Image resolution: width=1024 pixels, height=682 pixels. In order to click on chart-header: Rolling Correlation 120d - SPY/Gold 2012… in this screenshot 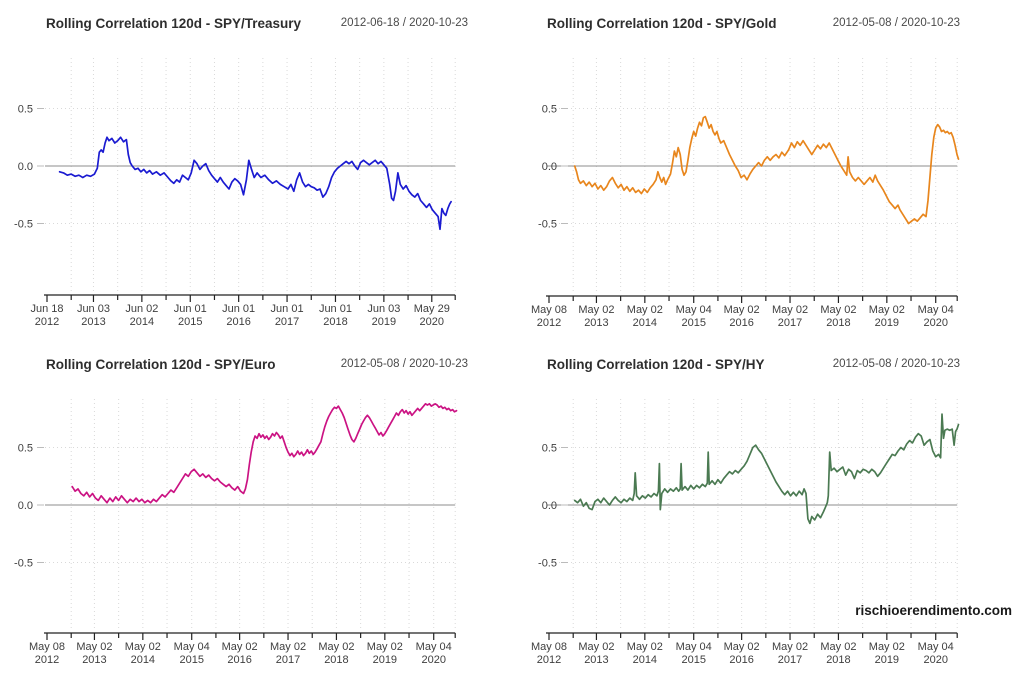, I will do `click(768, 26)`.